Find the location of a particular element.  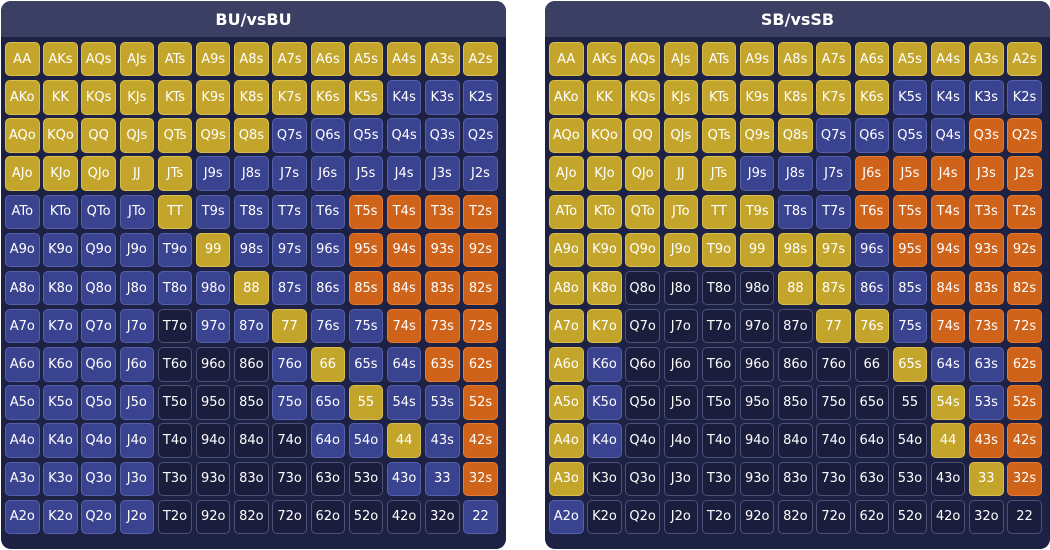

hand-cell: A7o is located at coordinates (22, 326).